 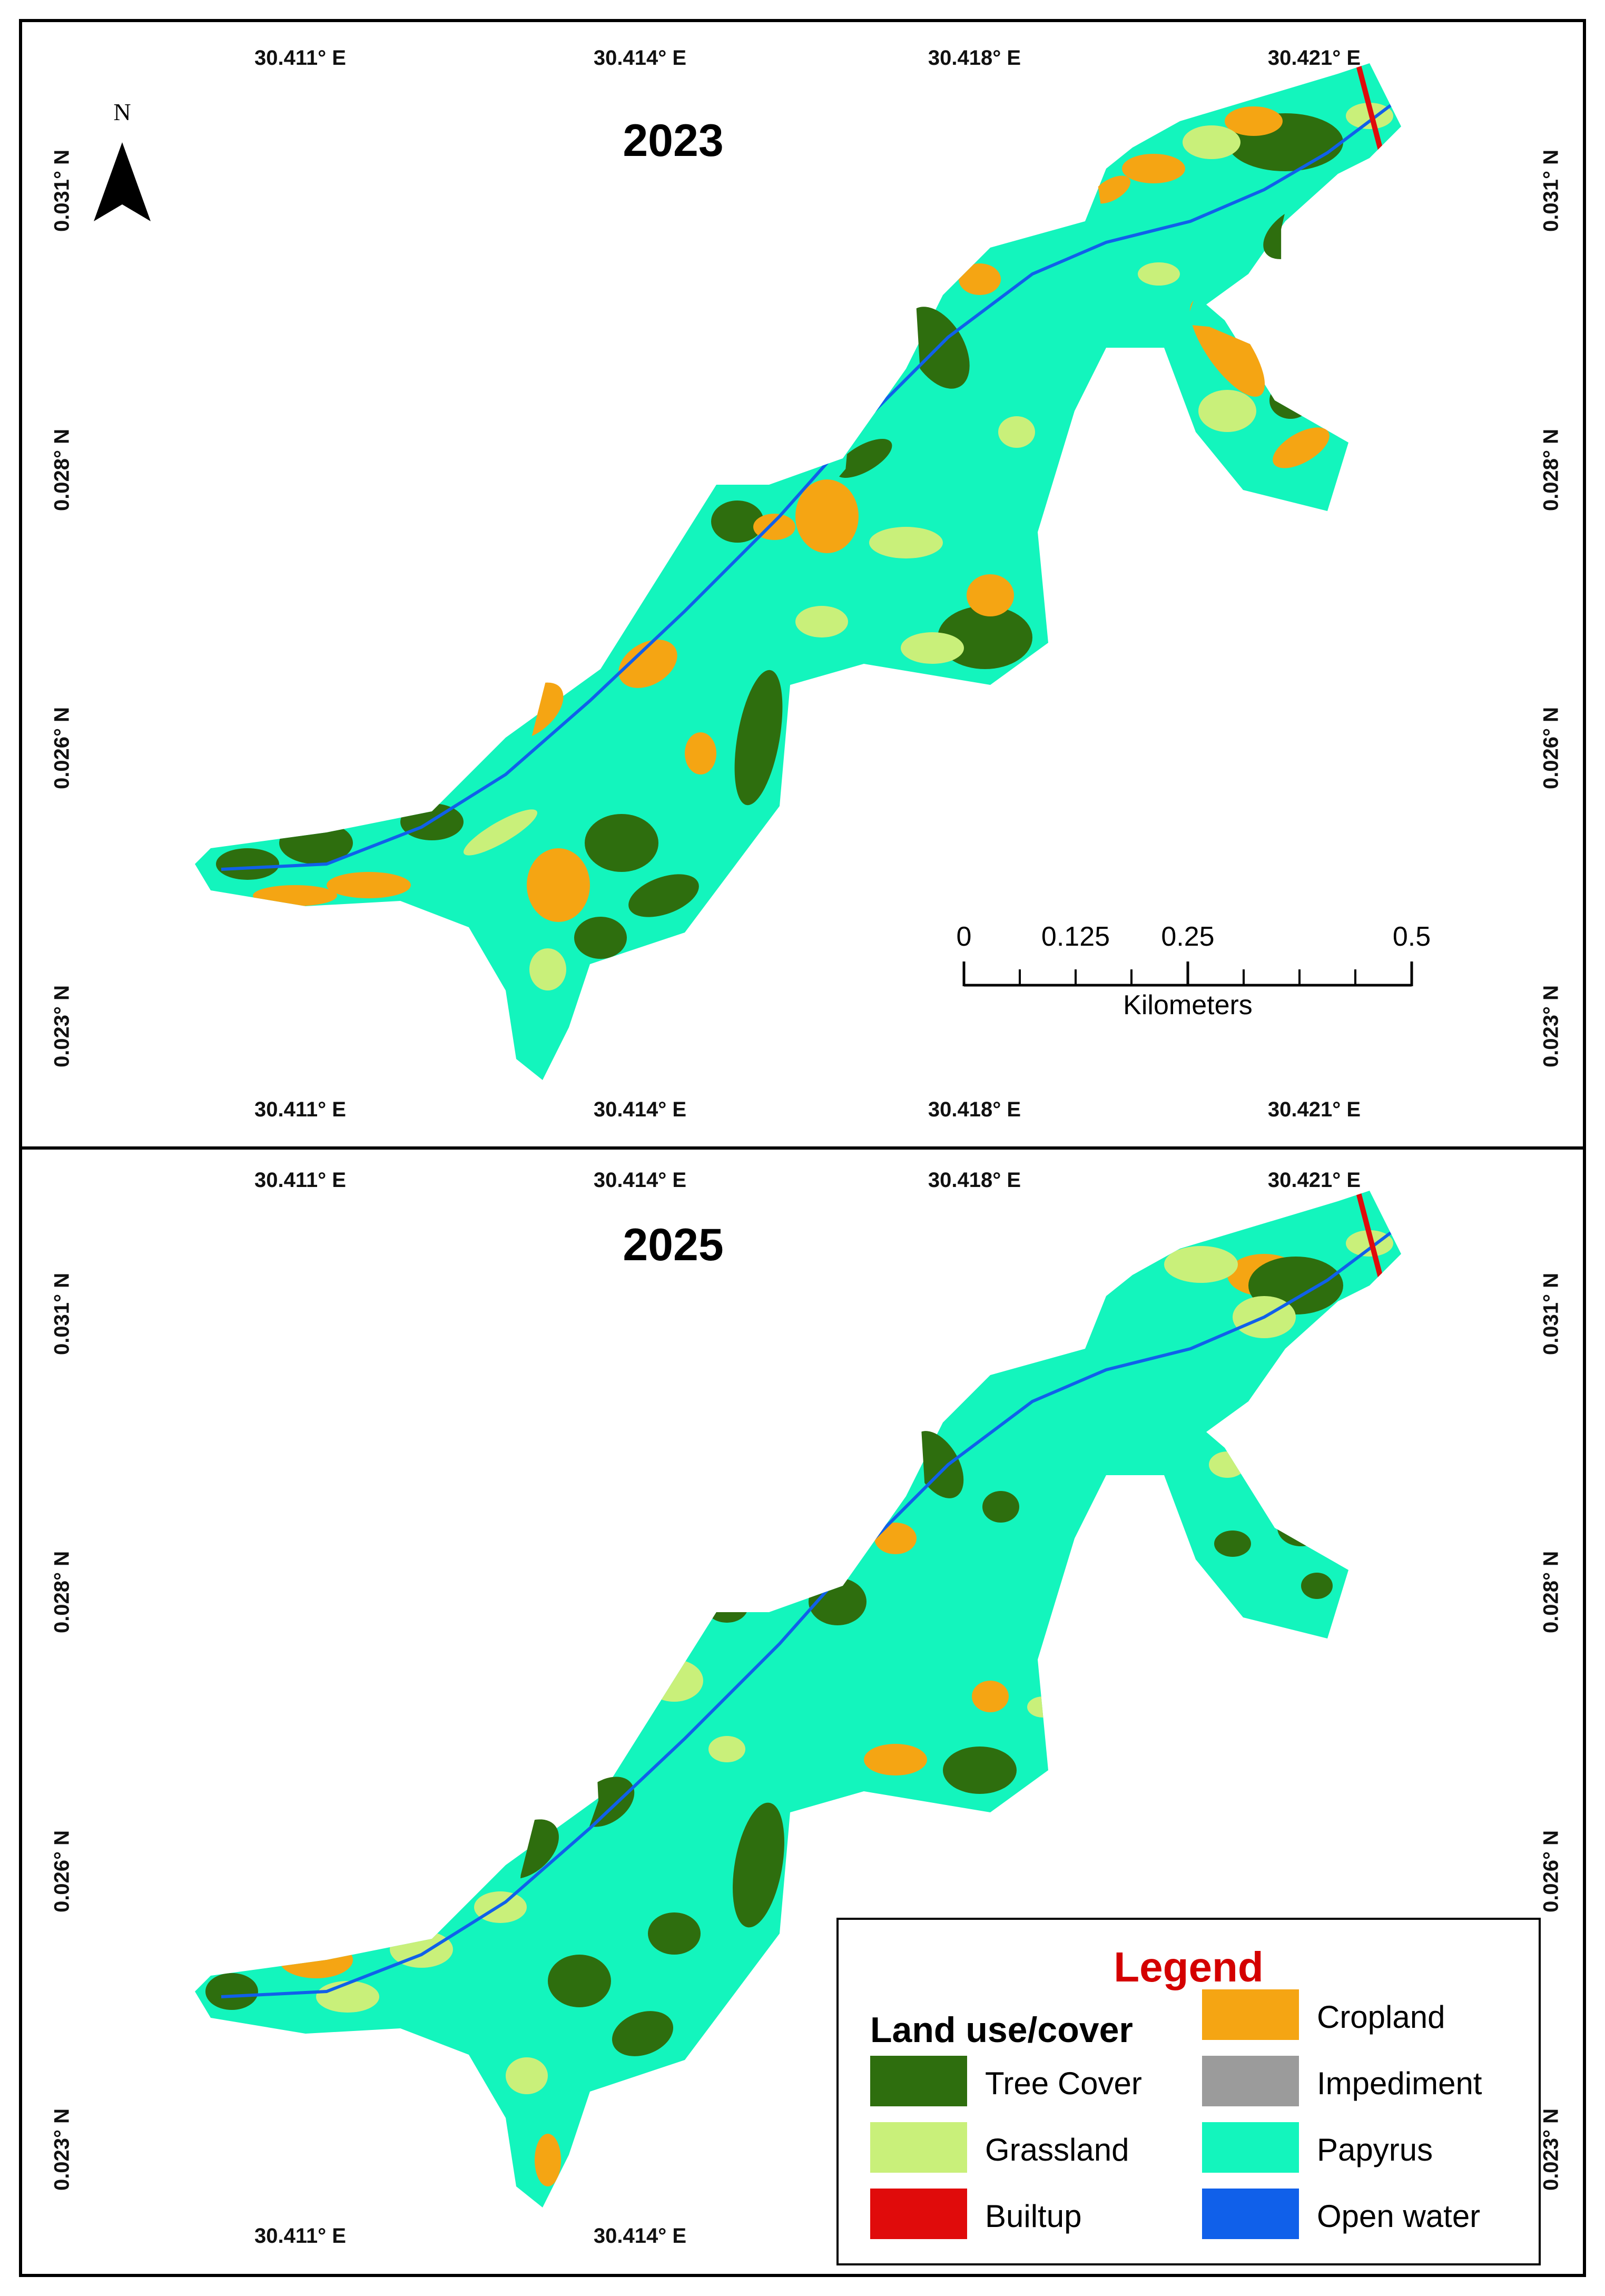 I want to click on scale-unit-label: Kilometers, so click(x=1188, y=1005).